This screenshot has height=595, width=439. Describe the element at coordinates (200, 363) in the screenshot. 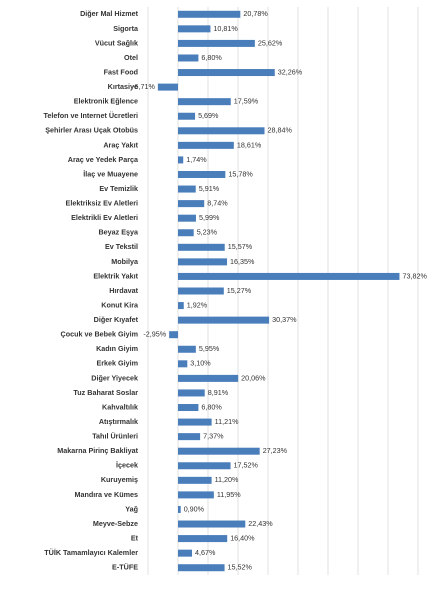

I see `value-label: 3,10%` at that location.